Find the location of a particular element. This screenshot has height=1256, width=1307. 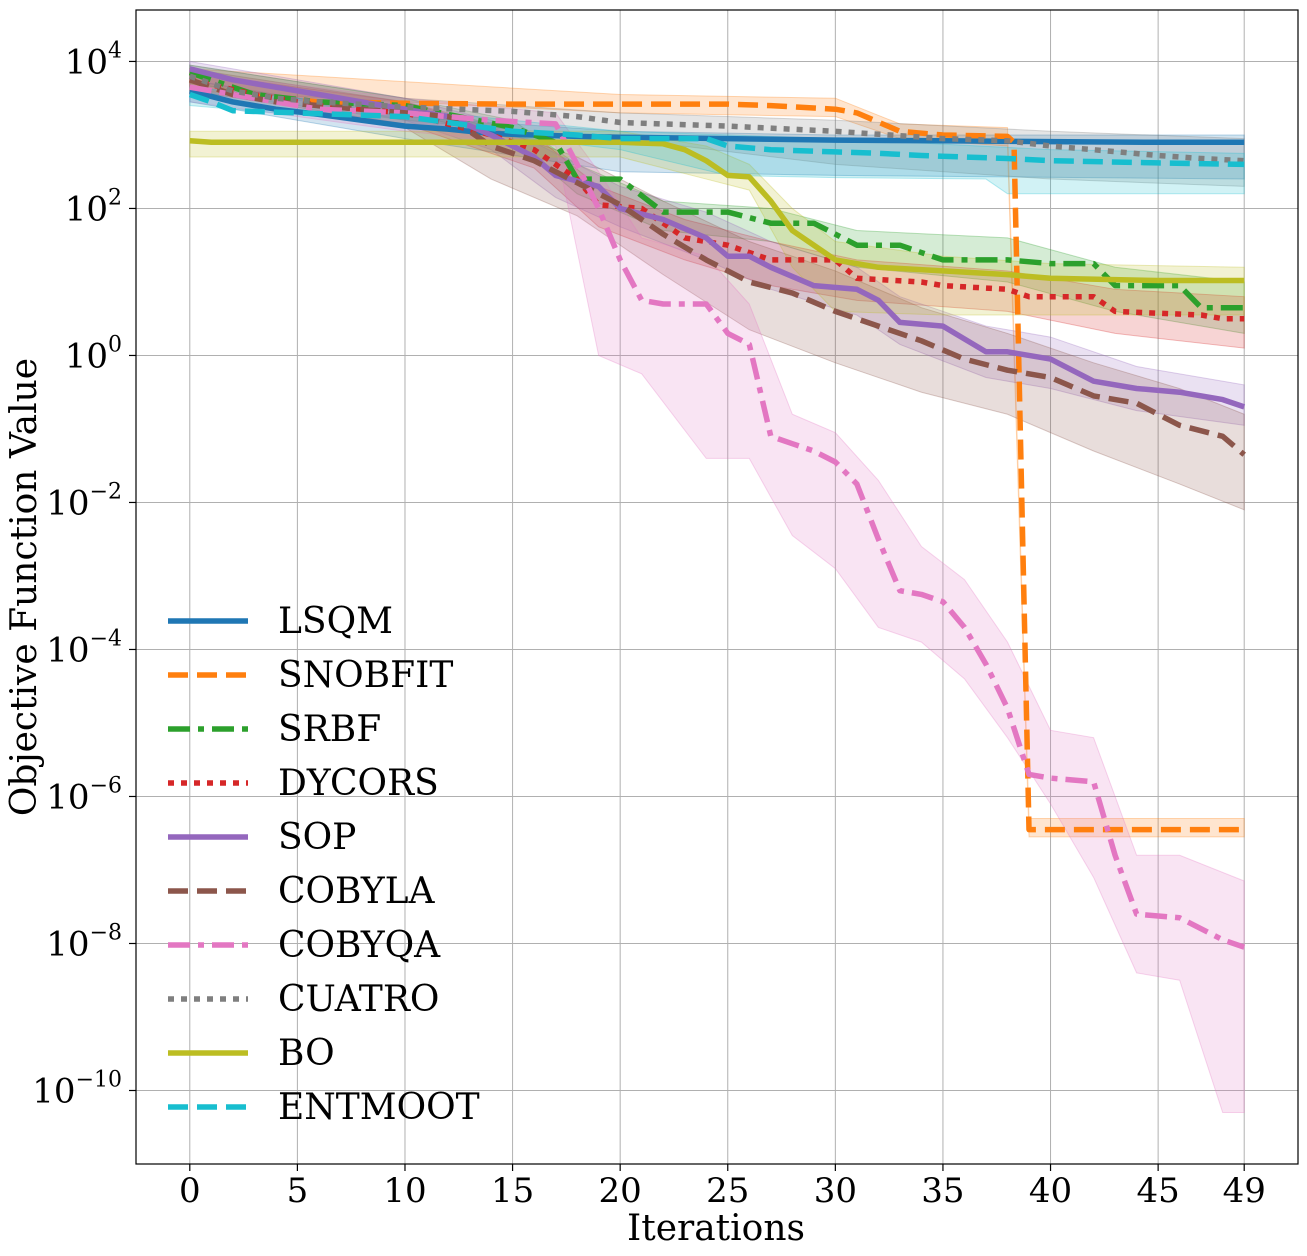

x-axis-title: Iterations is located at coordinates (716, 1228).